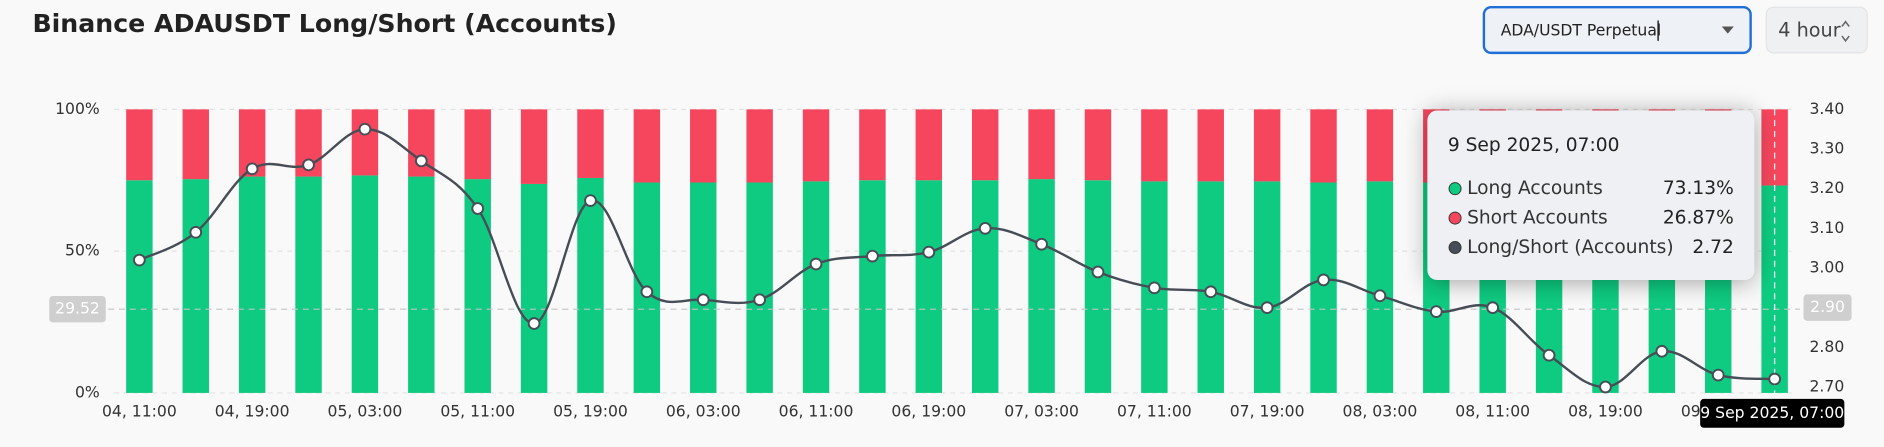 The width and height of the screenshot is (1884, 447). I want to click on x-tick-label: 08, 03:00, so click(1380, 412).